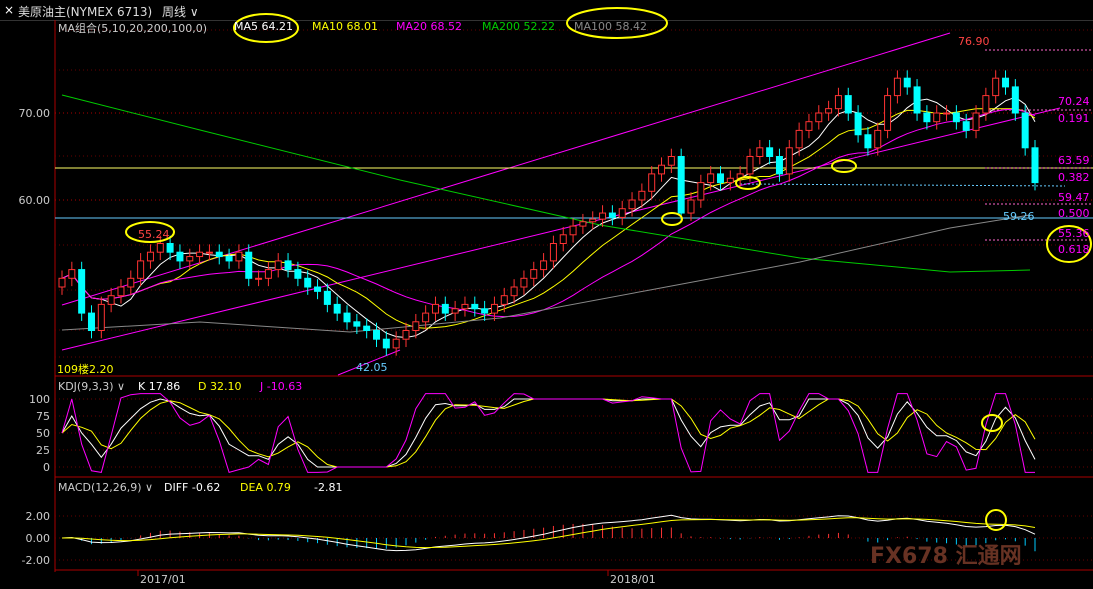 The image size is (1093, 589). Describe the element at coordinates (180, 12) in the screenshot. I see `period-selector: 周线 ∨` at that location.